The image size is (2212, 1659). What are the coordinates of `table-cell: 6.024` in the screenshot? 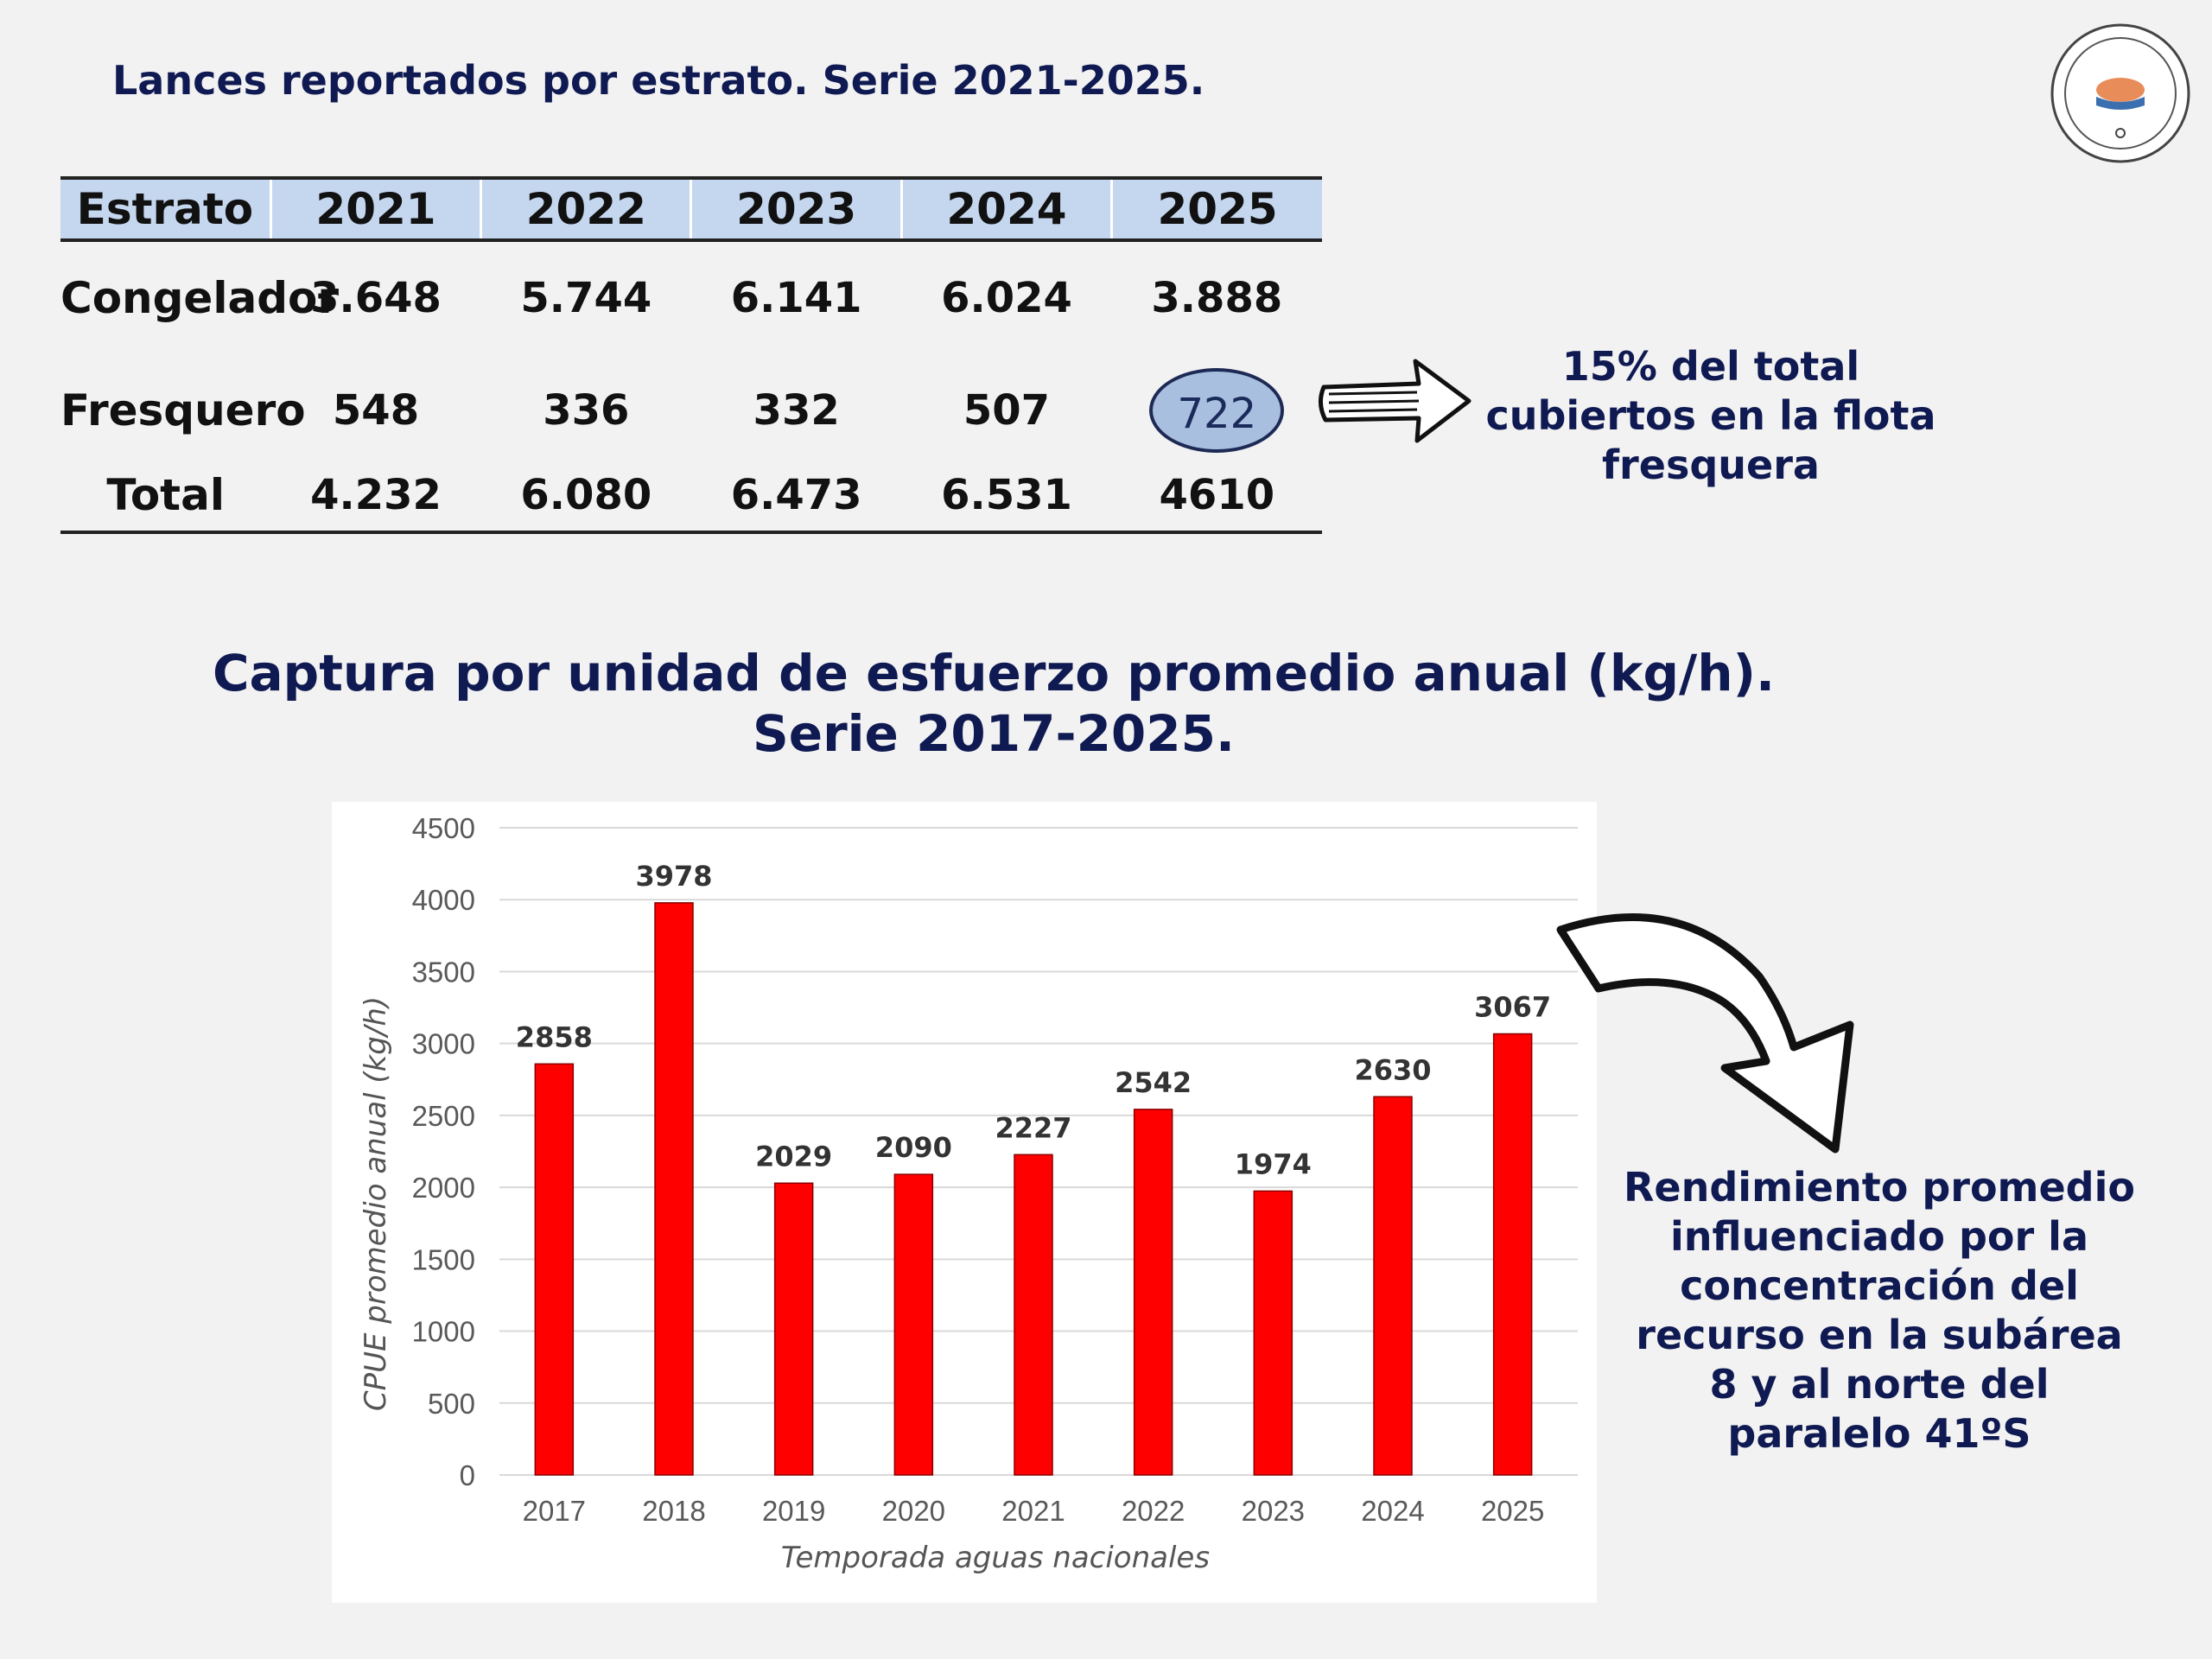 It's located at (1006, 298).